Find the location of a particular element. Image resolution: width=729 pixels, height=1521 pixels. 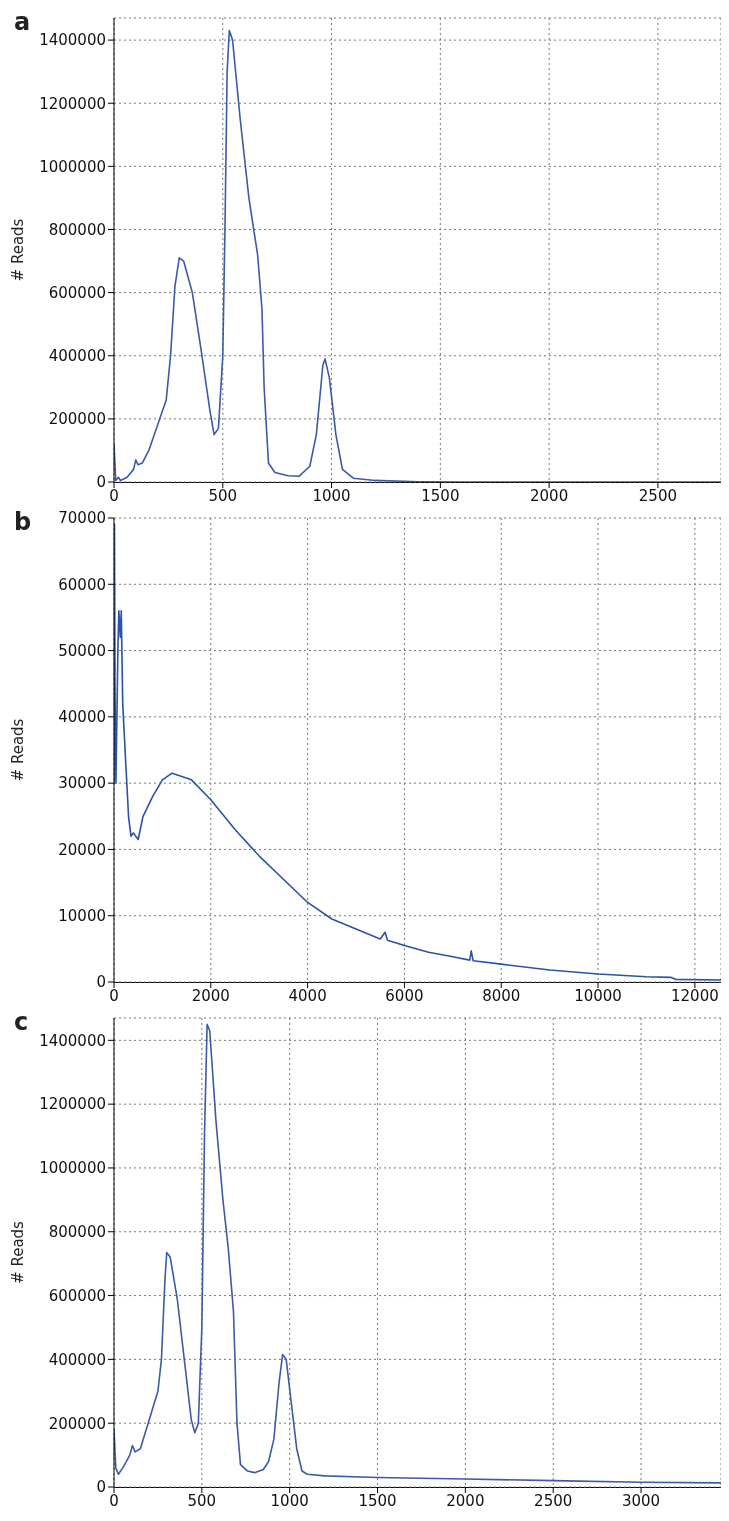

x-tick-label: 12000 is located at coordinates (695, 995).